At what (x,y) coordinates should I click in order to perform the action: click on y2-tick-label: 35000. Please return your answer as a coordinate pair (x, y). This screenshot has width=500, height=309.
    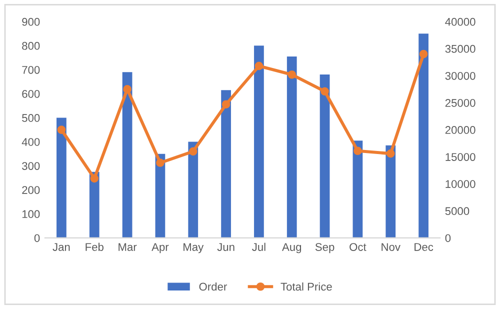
    Looking at the image, I should click on (460, 48).